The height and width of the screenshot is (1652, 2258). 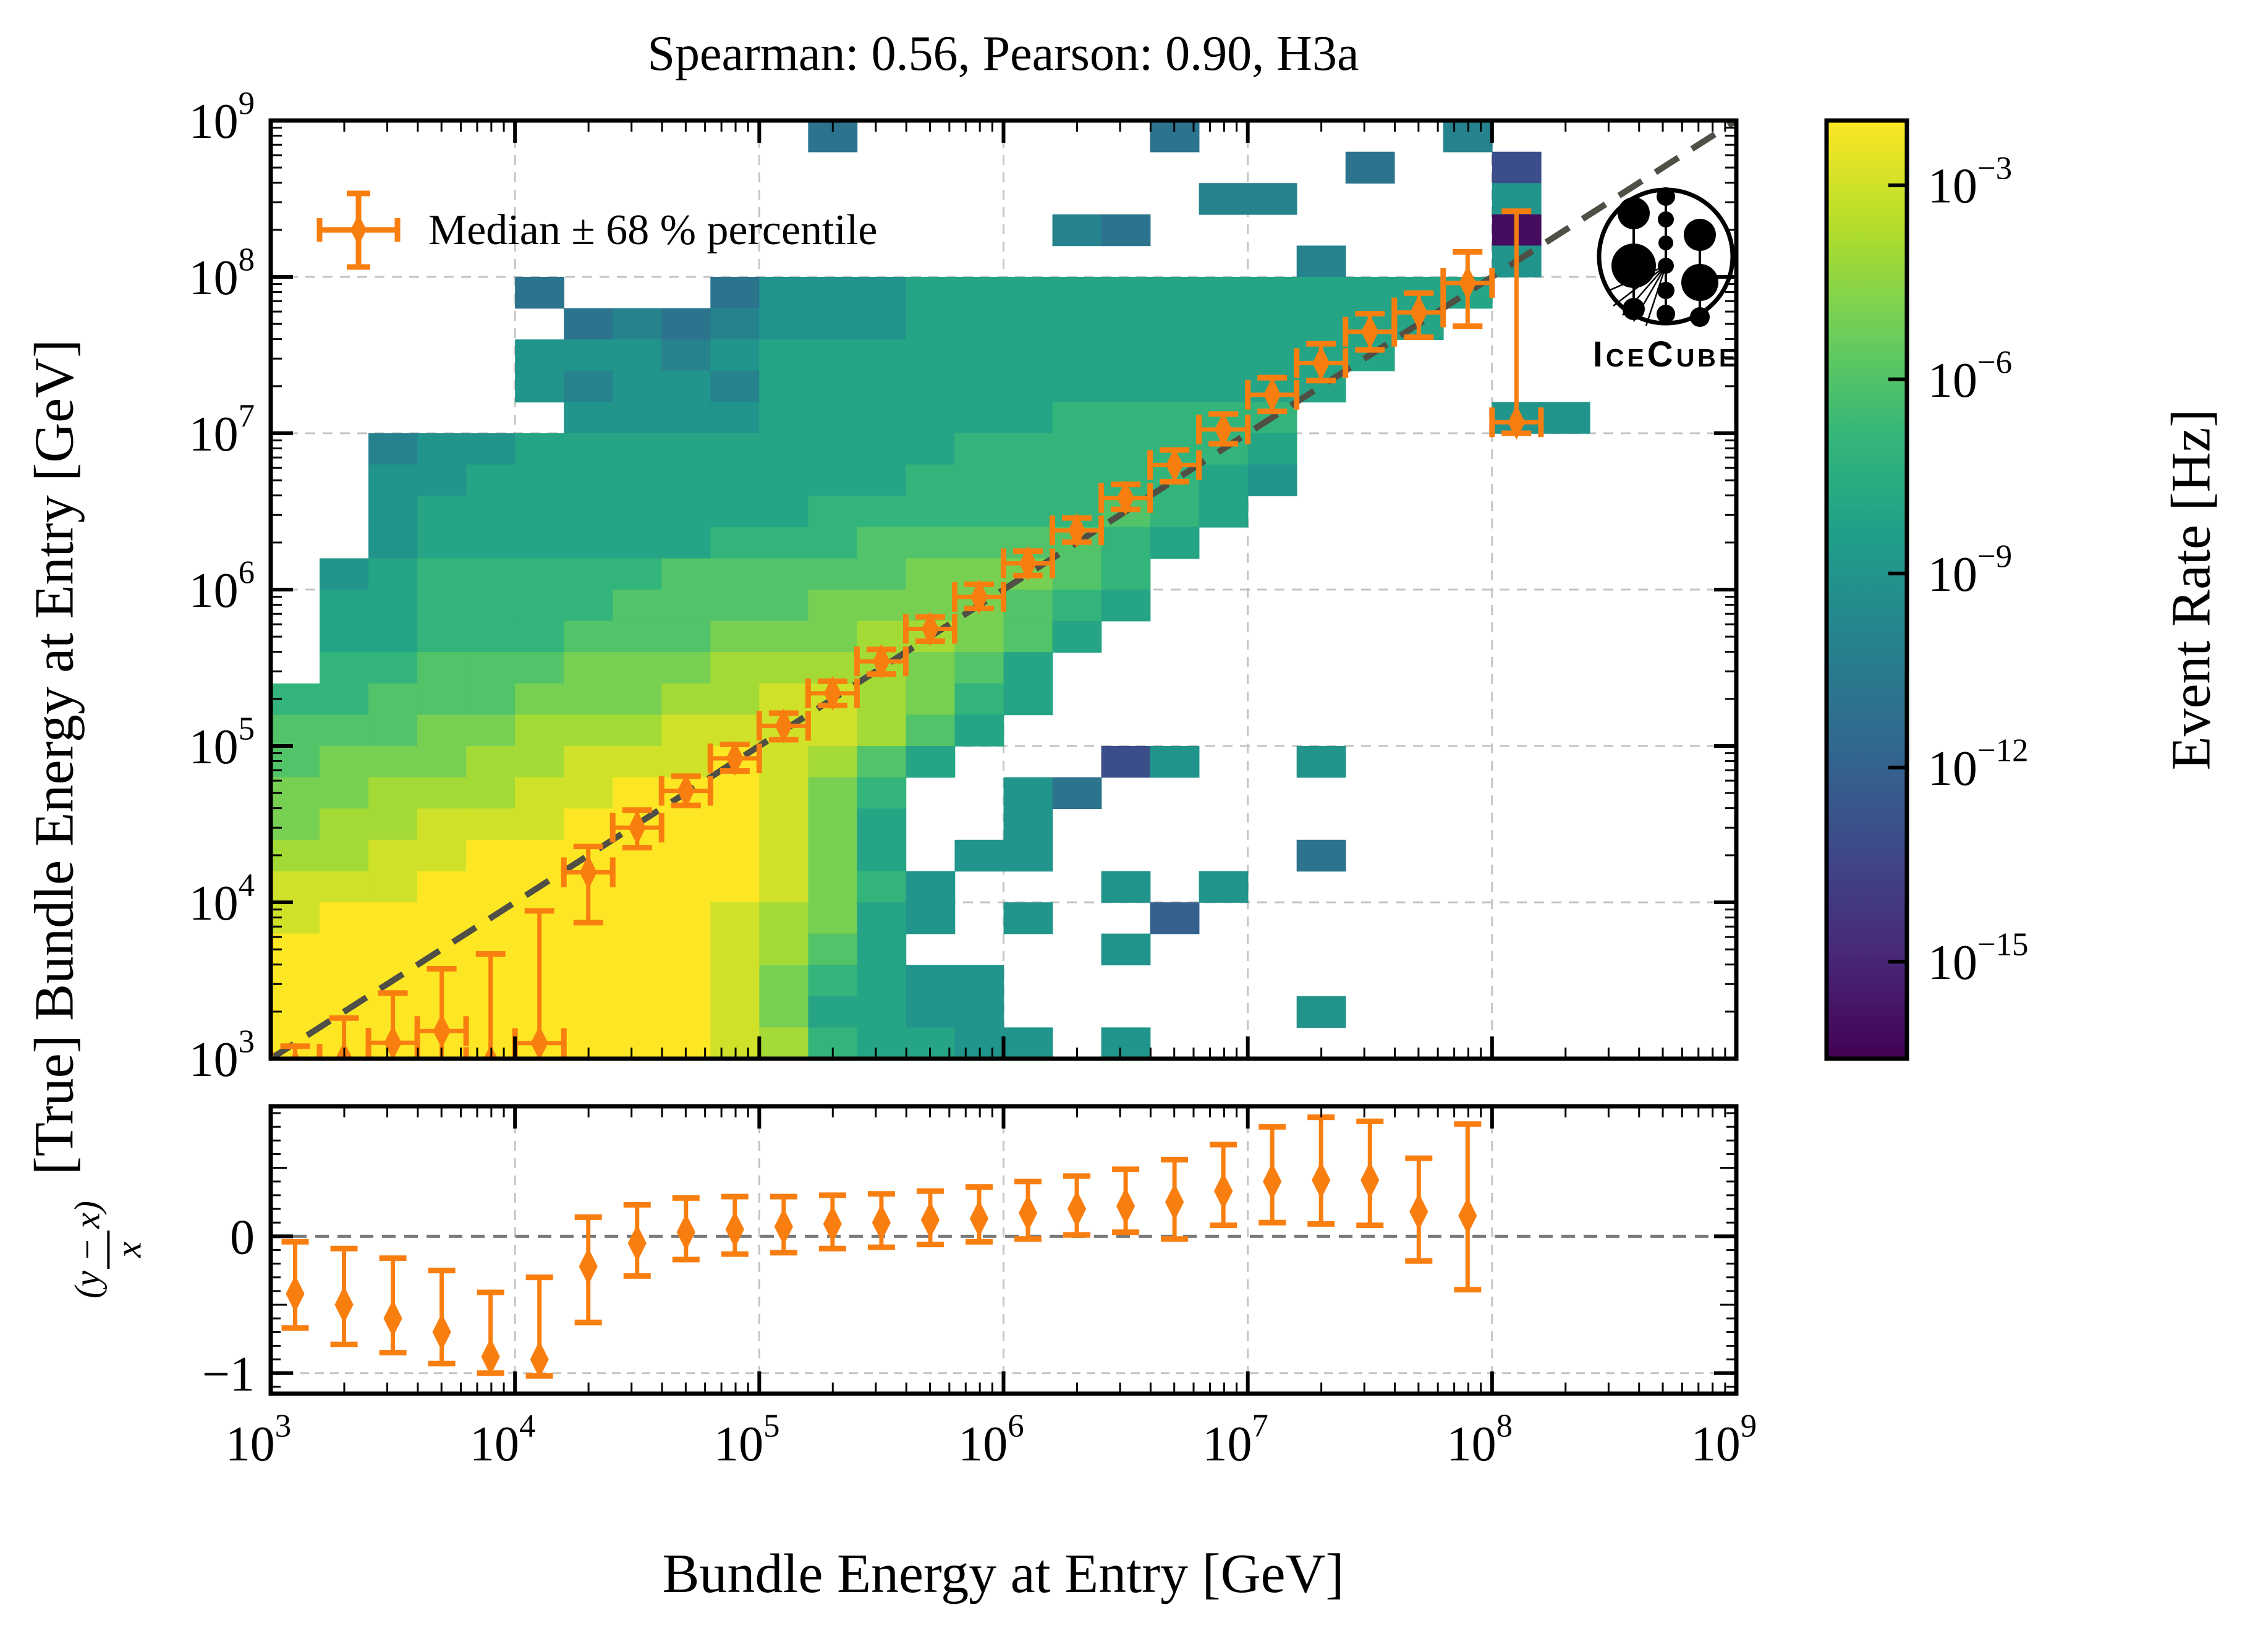 I want to click on ratio-ylabel-denominator: x, so click(x=127, y=1250).